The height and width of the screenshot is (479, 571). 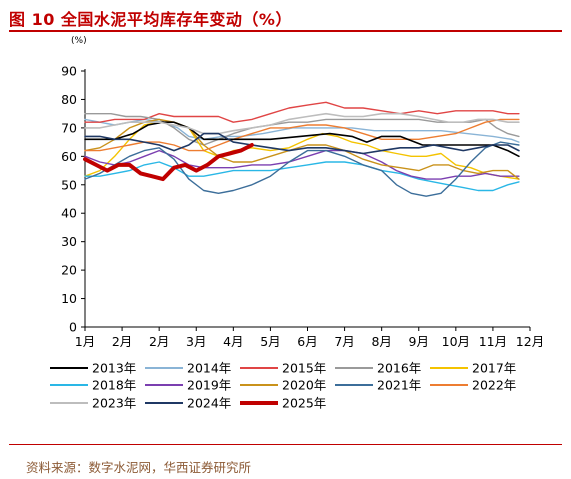 What do you see at coordinates (209, 368) in the screenshot?
I see `legend-label: 2014年` at bounding box center [209, 368].